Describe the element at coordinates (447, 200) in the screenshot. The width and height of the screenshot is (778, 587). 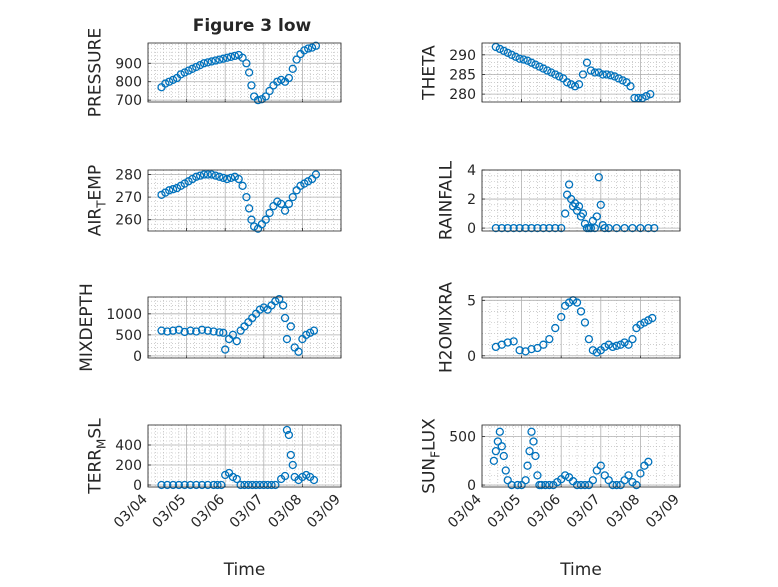
I see `y-axis-label: RAINFALL` at that location.